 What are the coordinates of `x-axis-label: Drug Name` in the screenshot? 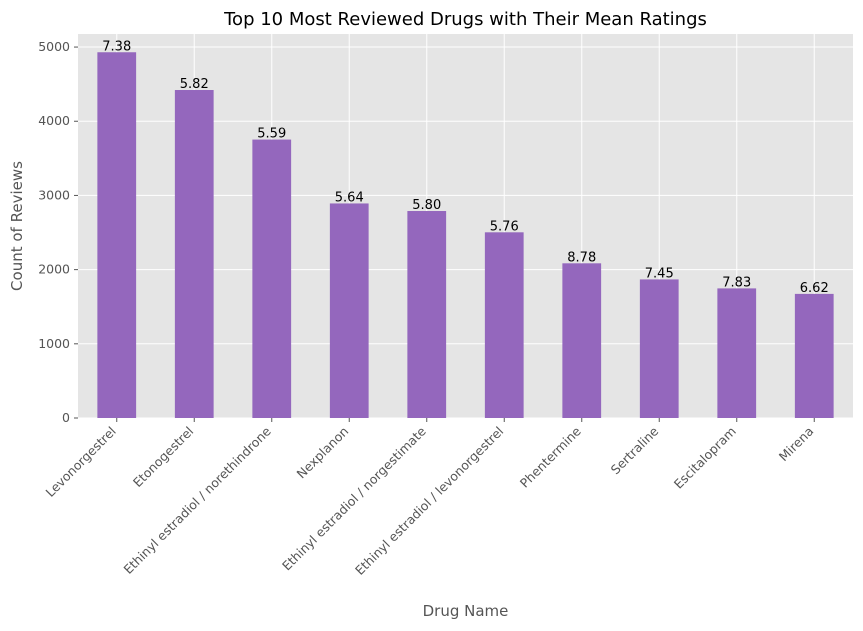 It's located at (466, 611).